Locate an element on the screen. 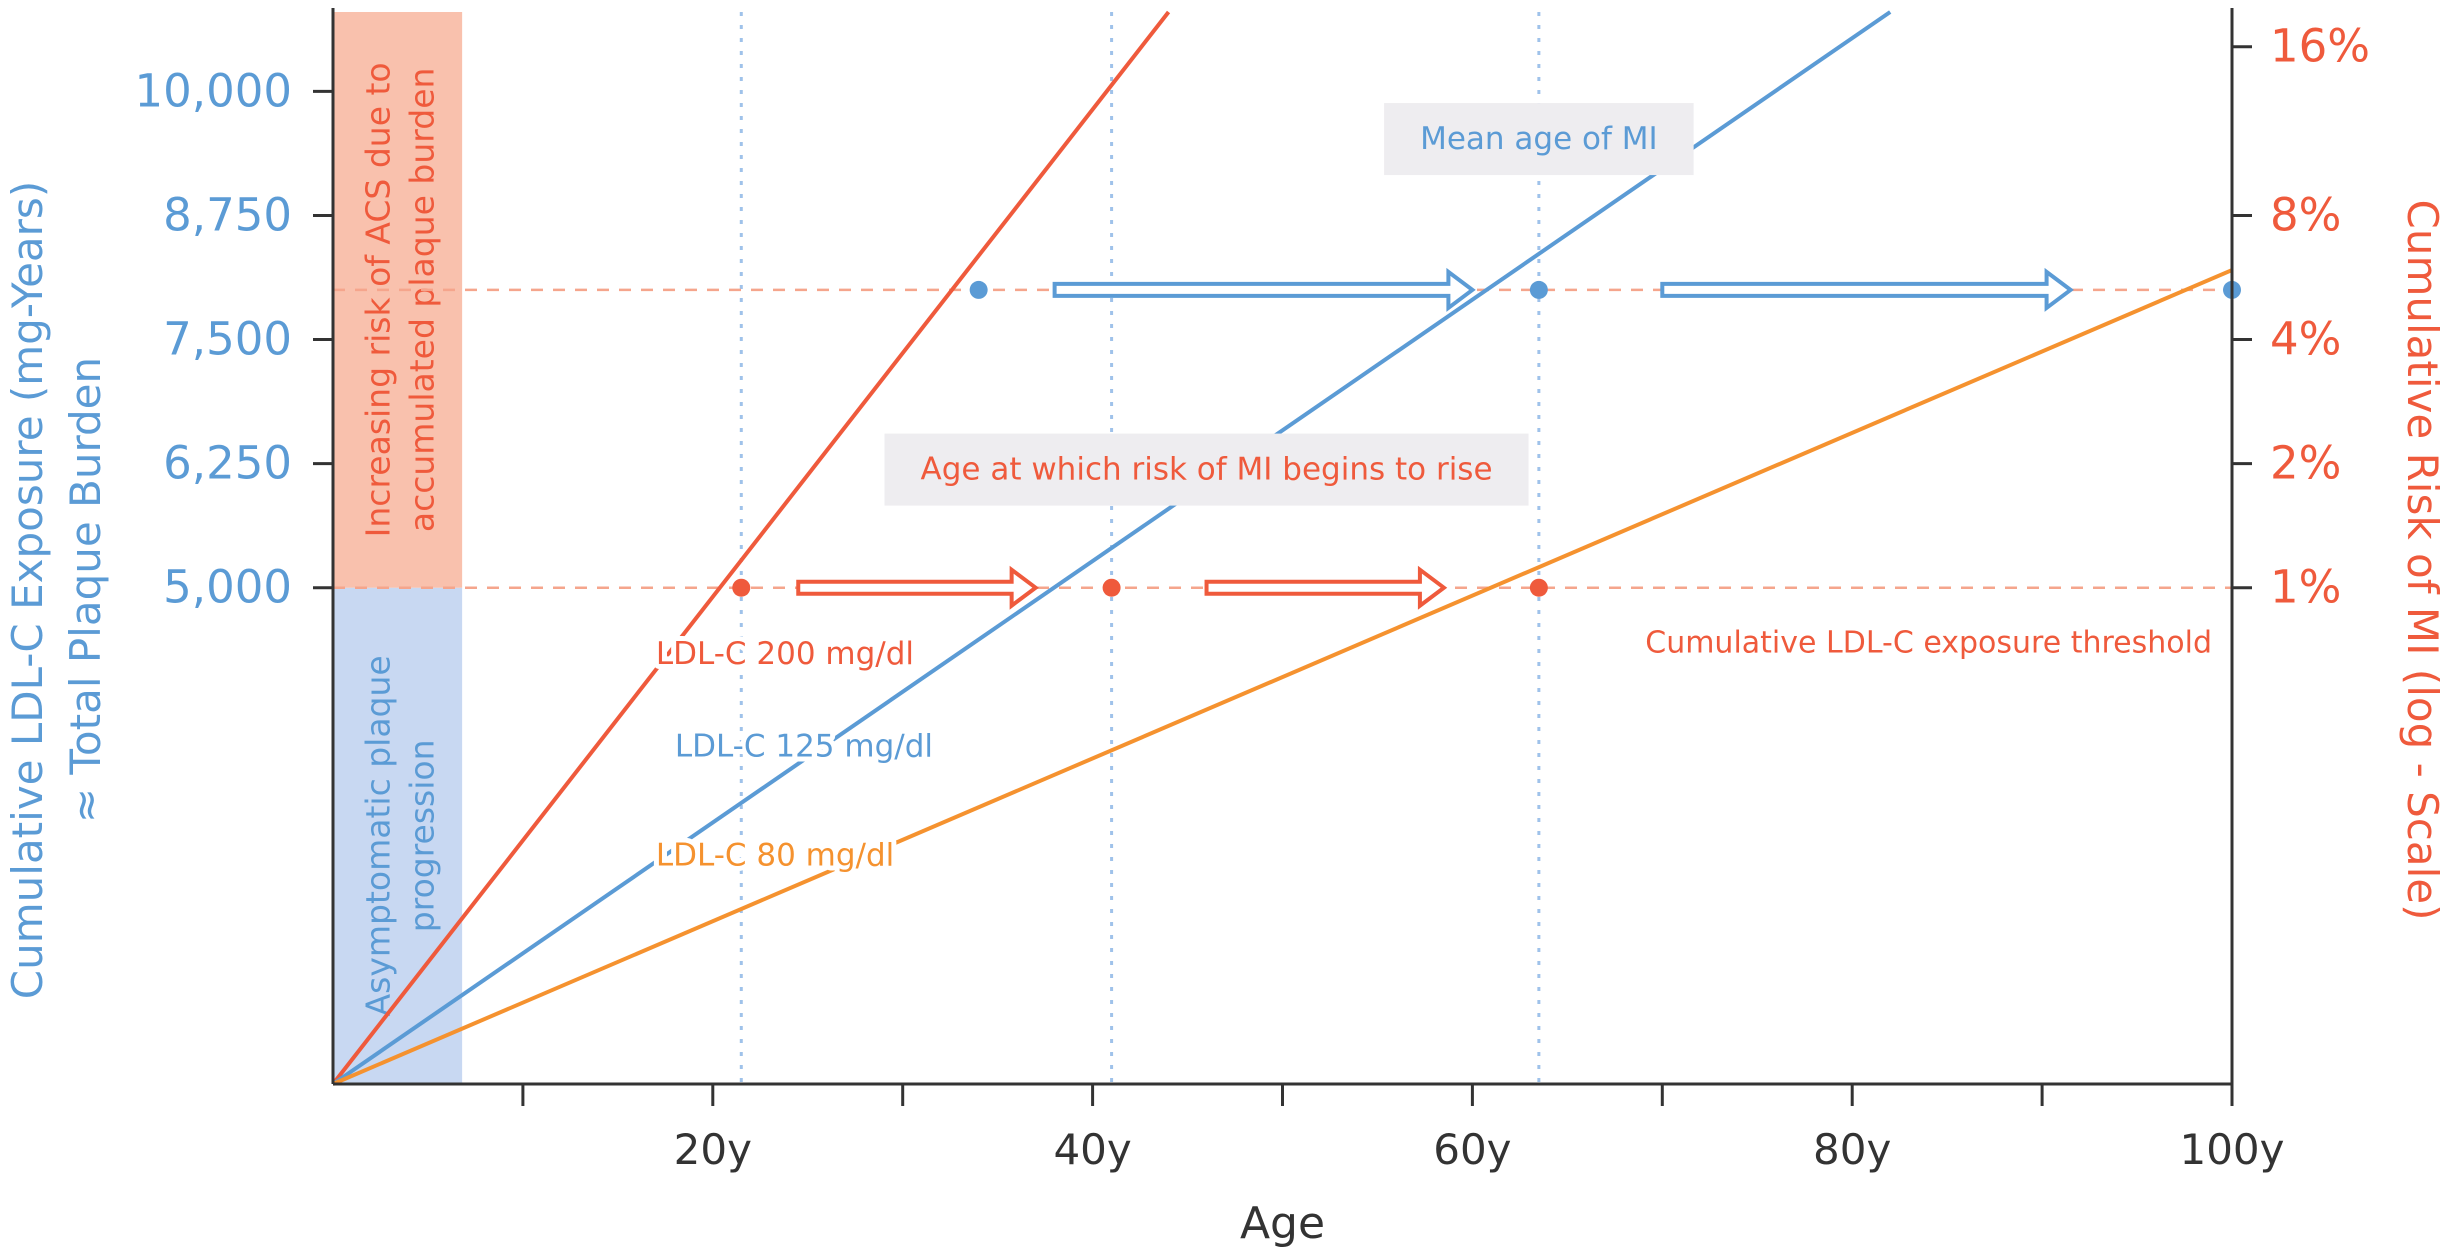 This screenshot has width=2442, height=1254. annotation-1: Age at which risk of MI begins to rise is located at coordinates (1207, 470).